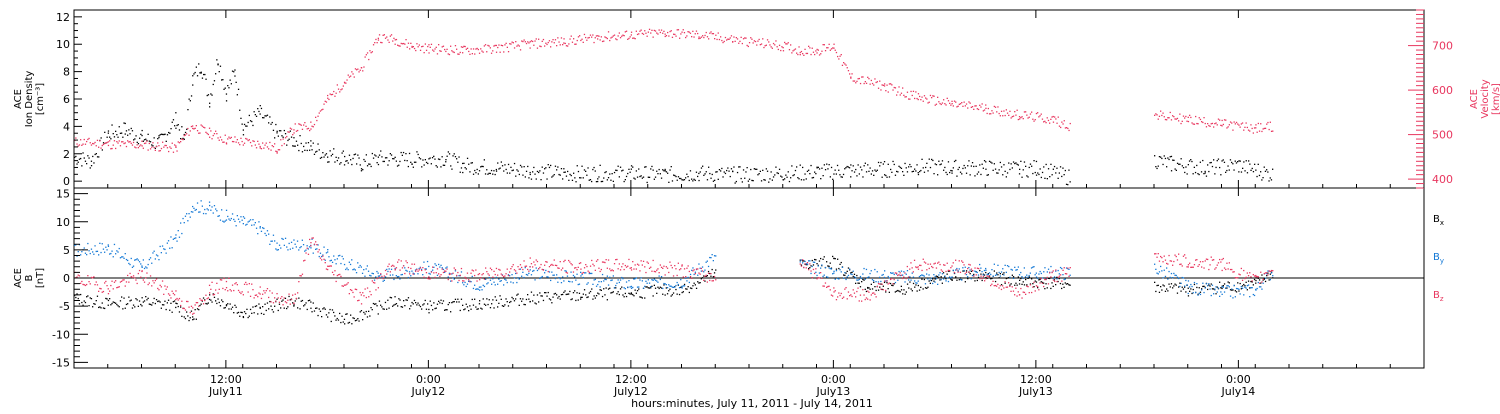 The height and width of the screenshot is (414, 1500). I want to click on b-tick-label: -5, so click(64, 306).